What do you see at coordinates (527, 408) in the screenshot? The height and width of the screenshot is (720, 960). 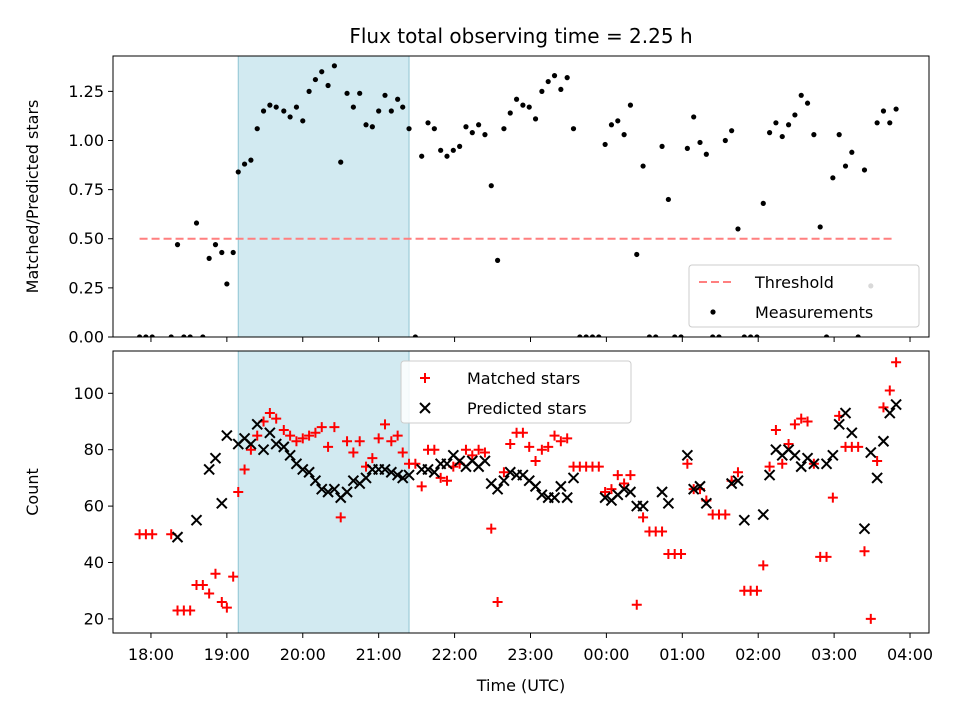 I see `predicted-stars-legend-label: Predicted stars` at bounding box center [527, 408].